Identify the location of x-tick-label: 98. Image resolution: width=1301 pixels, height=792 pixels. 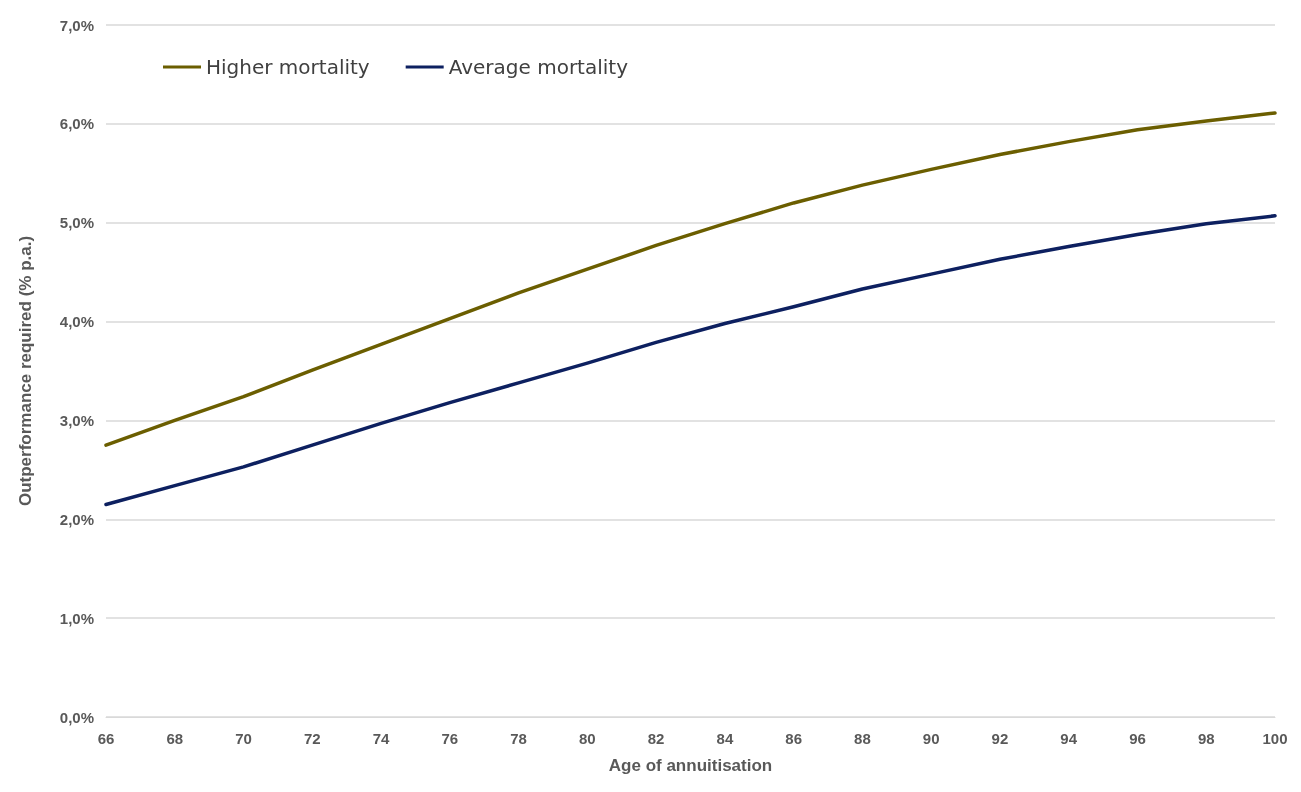
(1206, 738).